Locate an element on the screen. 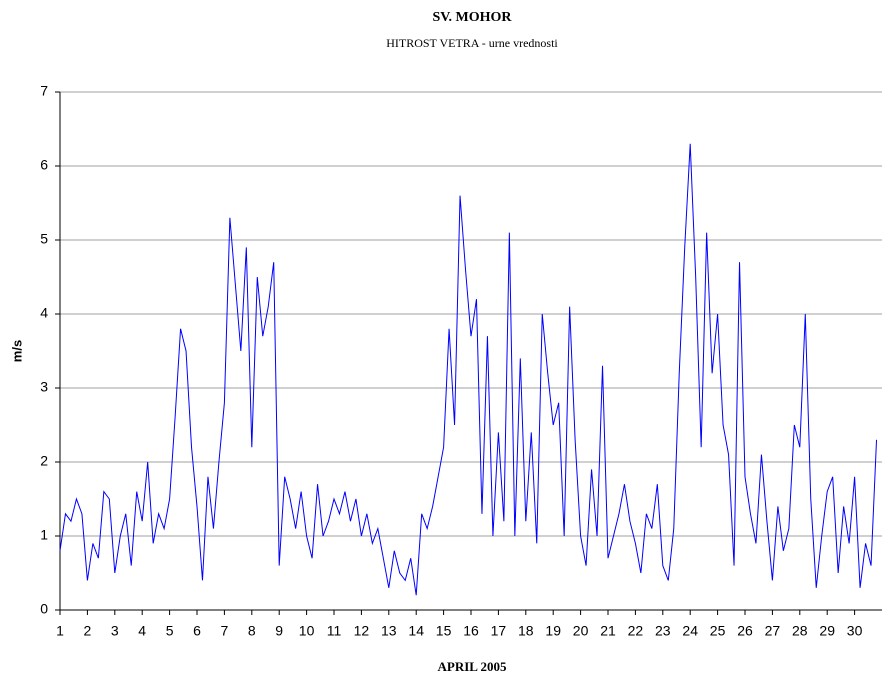  x-tick-label: 27 is located at coordinates (773, 631).